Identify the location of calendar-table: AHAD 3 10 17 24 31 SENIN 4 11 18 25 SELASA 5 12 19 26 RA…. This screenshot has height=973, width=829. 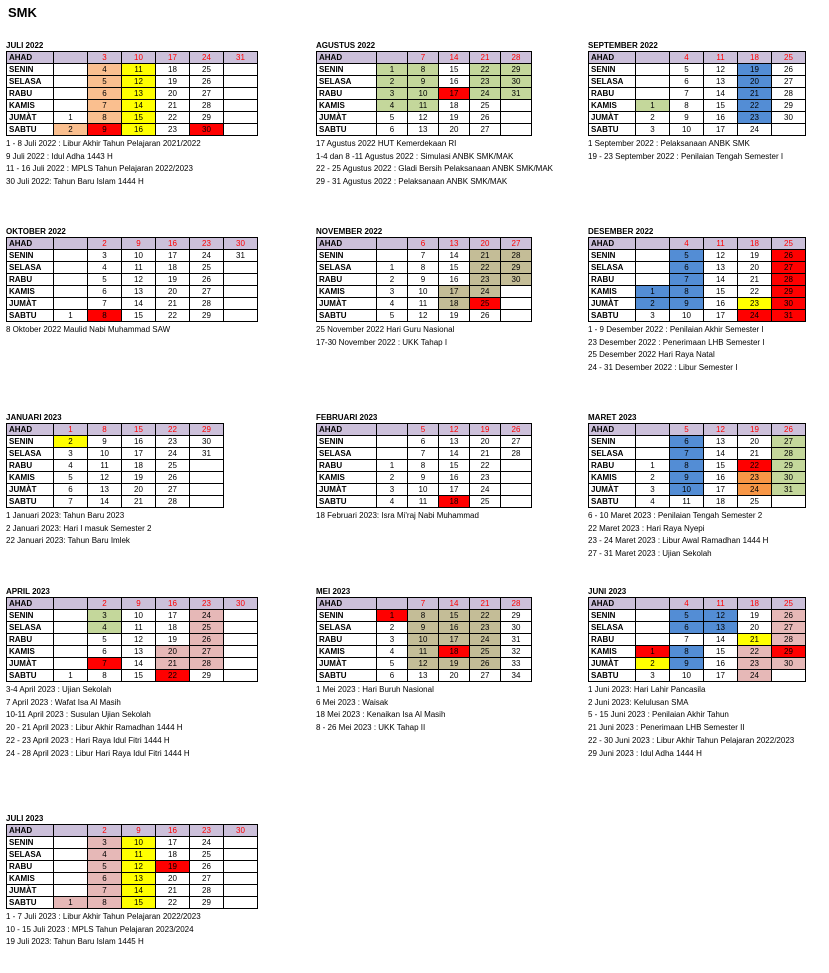
(132, 93).